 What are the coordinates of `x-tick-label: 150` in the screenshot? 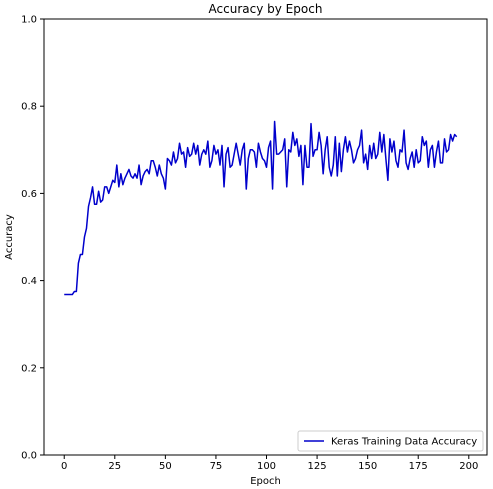 It's located at (367, 466).